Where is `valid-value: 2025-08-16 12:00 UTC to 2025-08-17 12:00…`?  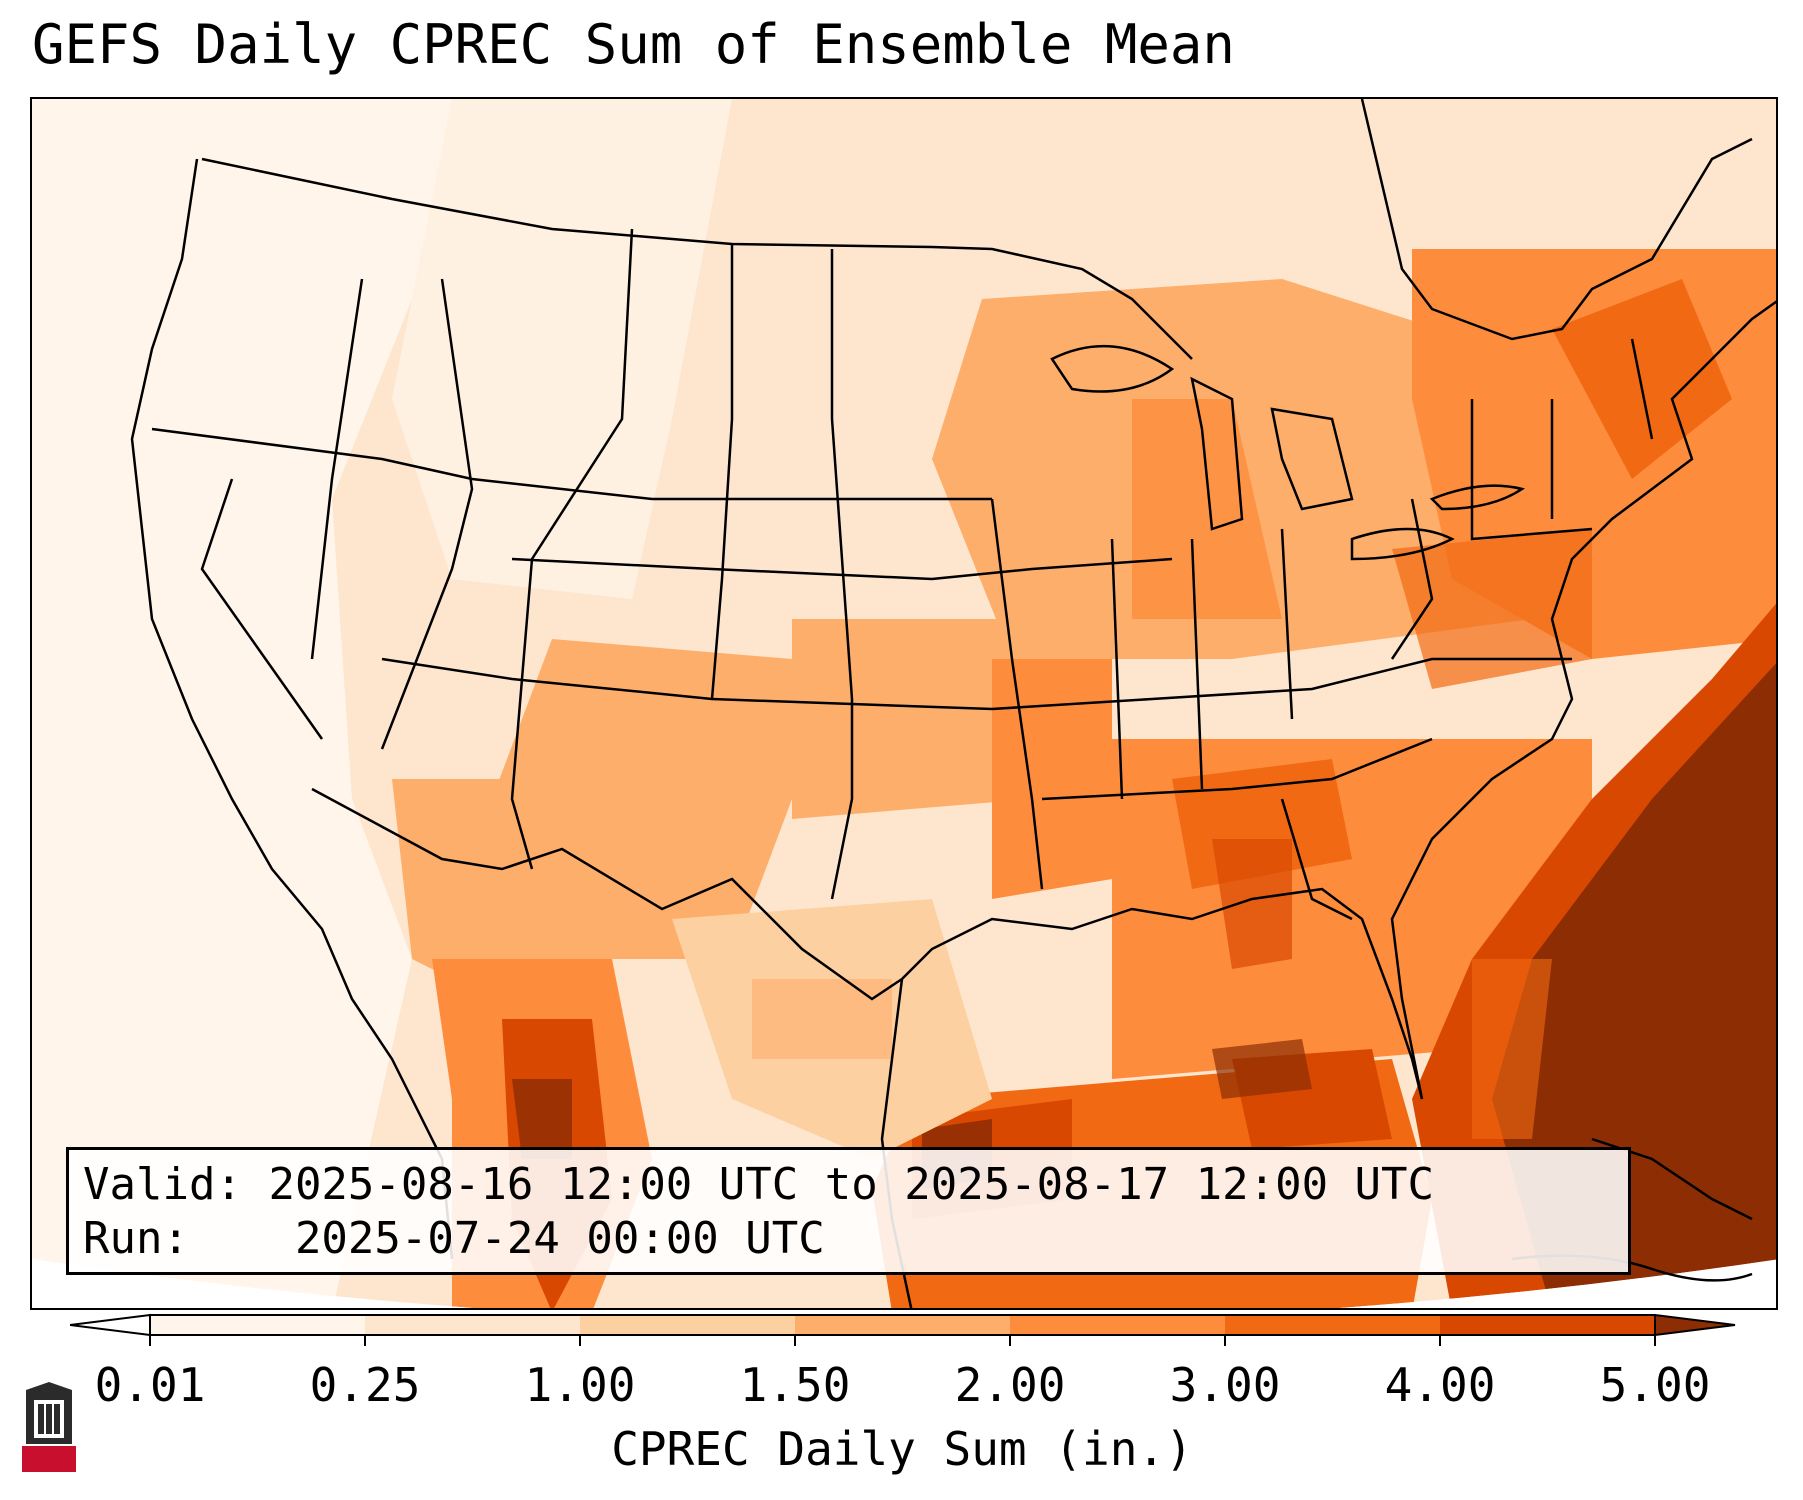 valid-value: 2025-08-16 12:00 UTC to 2025-08-17 12:00… is located at coordinates (851, 1184).